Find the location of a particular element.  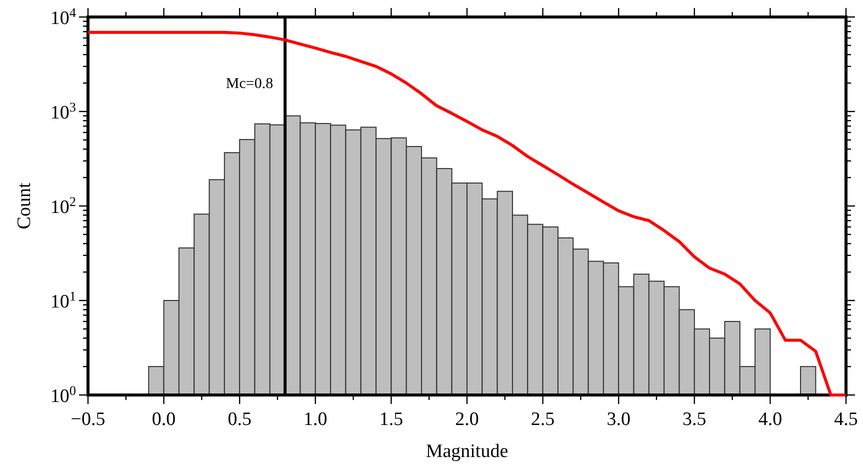

x-tick-label: 4.0 is located at coordinates (770, 419).